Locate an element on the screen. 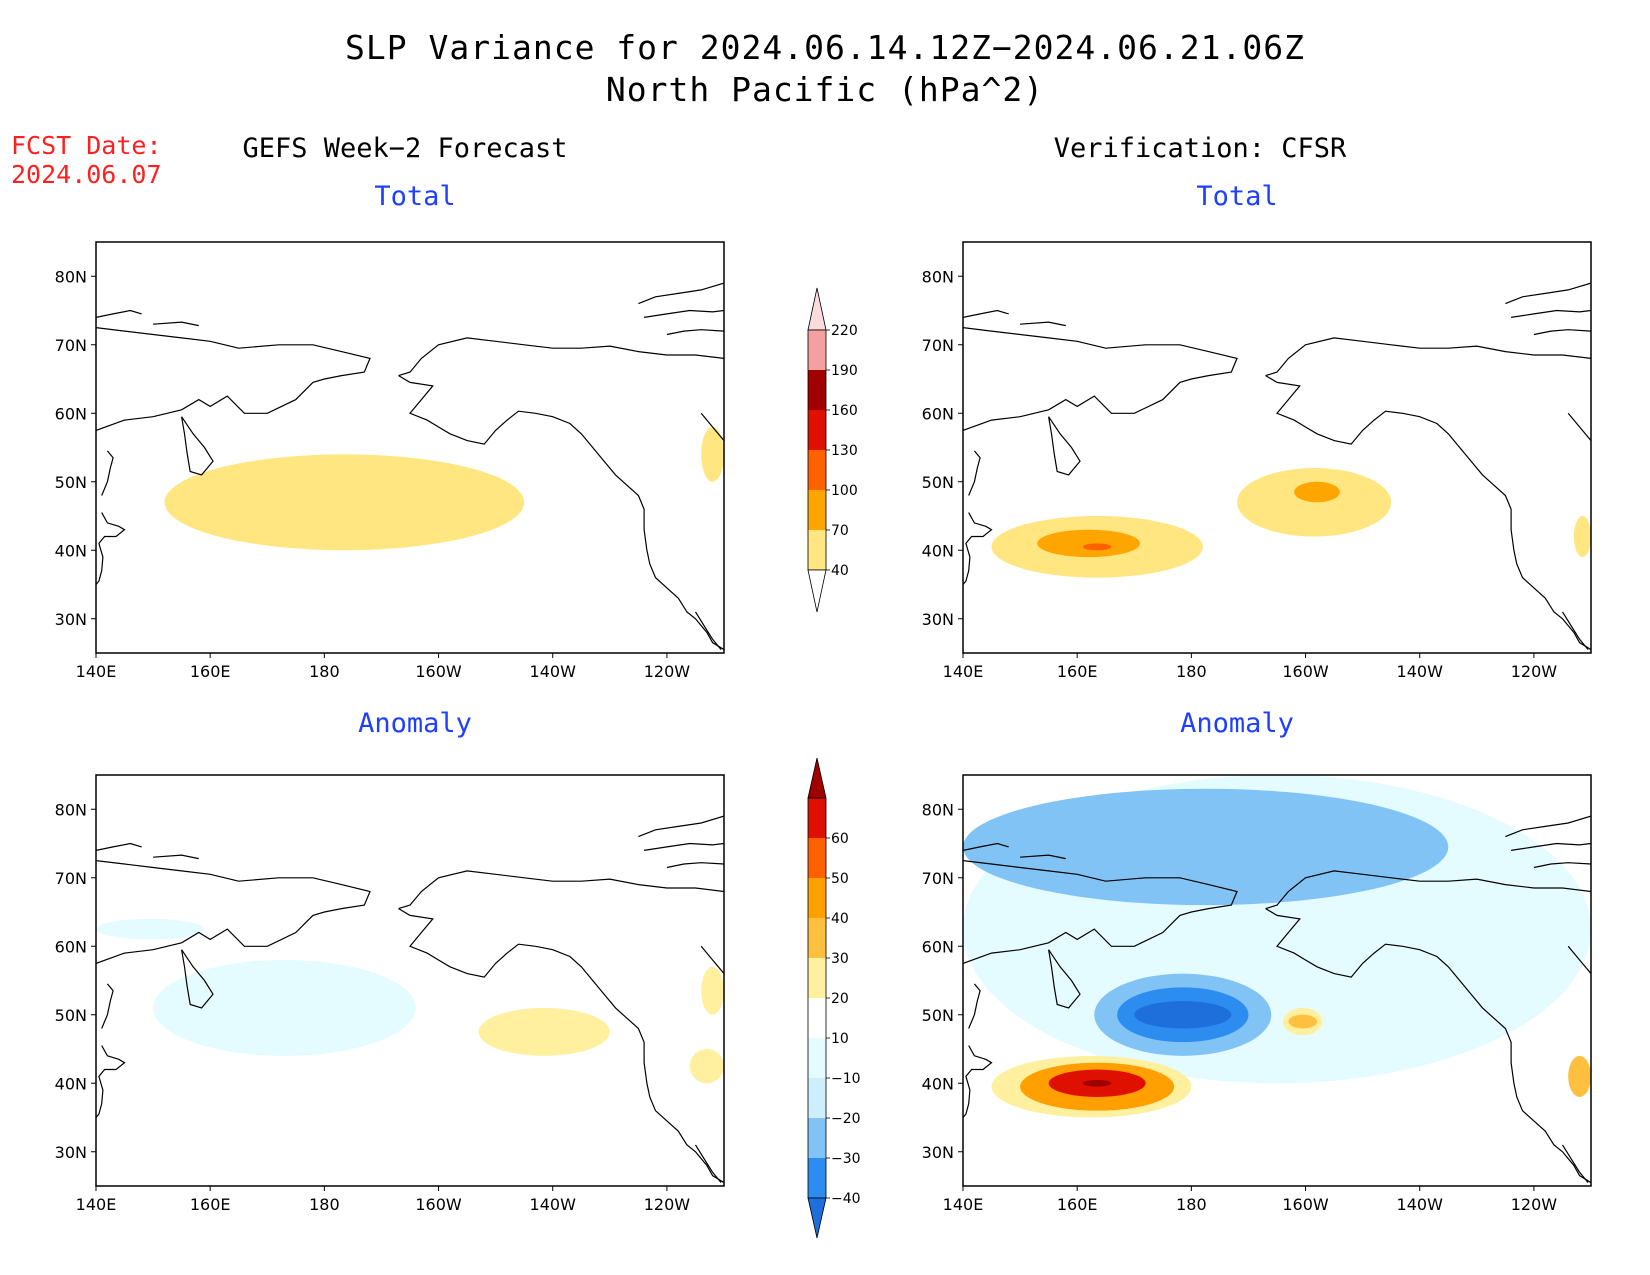 This screenshot has width=1650, height=1275. colorbar-anomaly: −40 −30 −20 −10 10 20 30 40 50 60 is located at coordinates (834, 998).